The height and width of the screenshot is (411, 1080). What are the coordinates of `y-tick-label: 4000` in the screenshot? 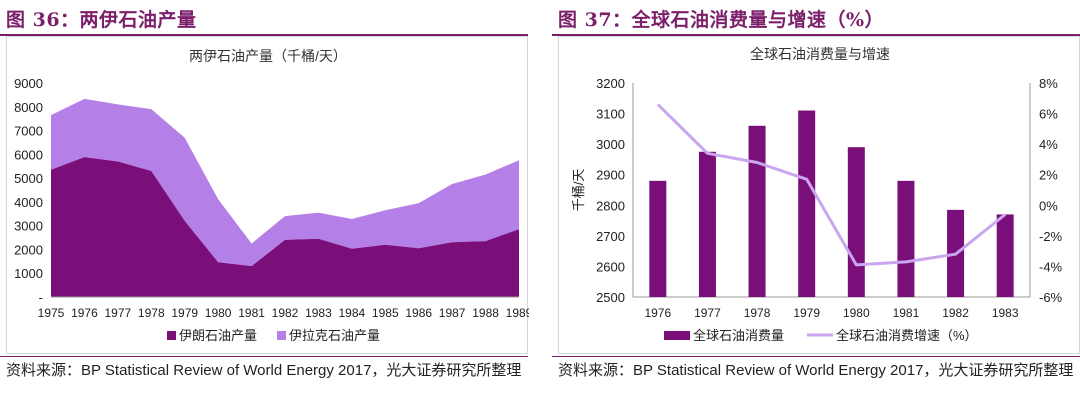 It's located at (28, 202).